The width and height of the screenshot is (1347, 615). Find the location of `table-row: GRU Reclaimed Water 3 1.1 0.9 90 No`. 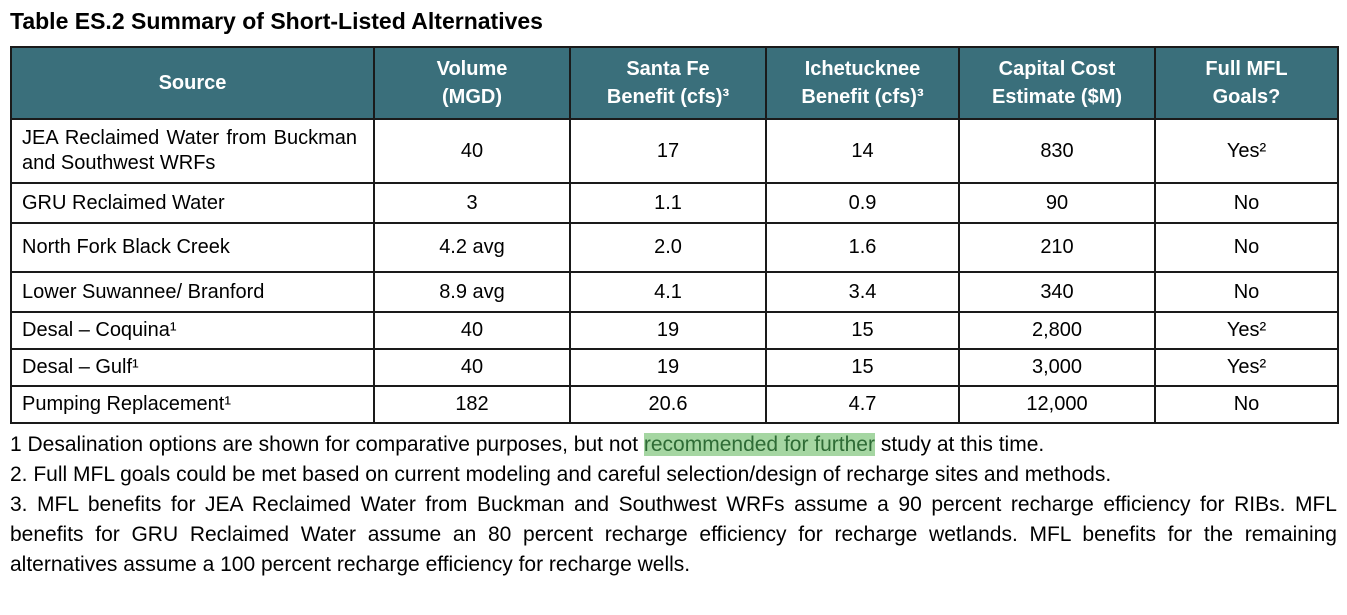

table-row: GRU Reclaimed Water 3 1.1 0.9 90 No is located at coordinates (674, 203).